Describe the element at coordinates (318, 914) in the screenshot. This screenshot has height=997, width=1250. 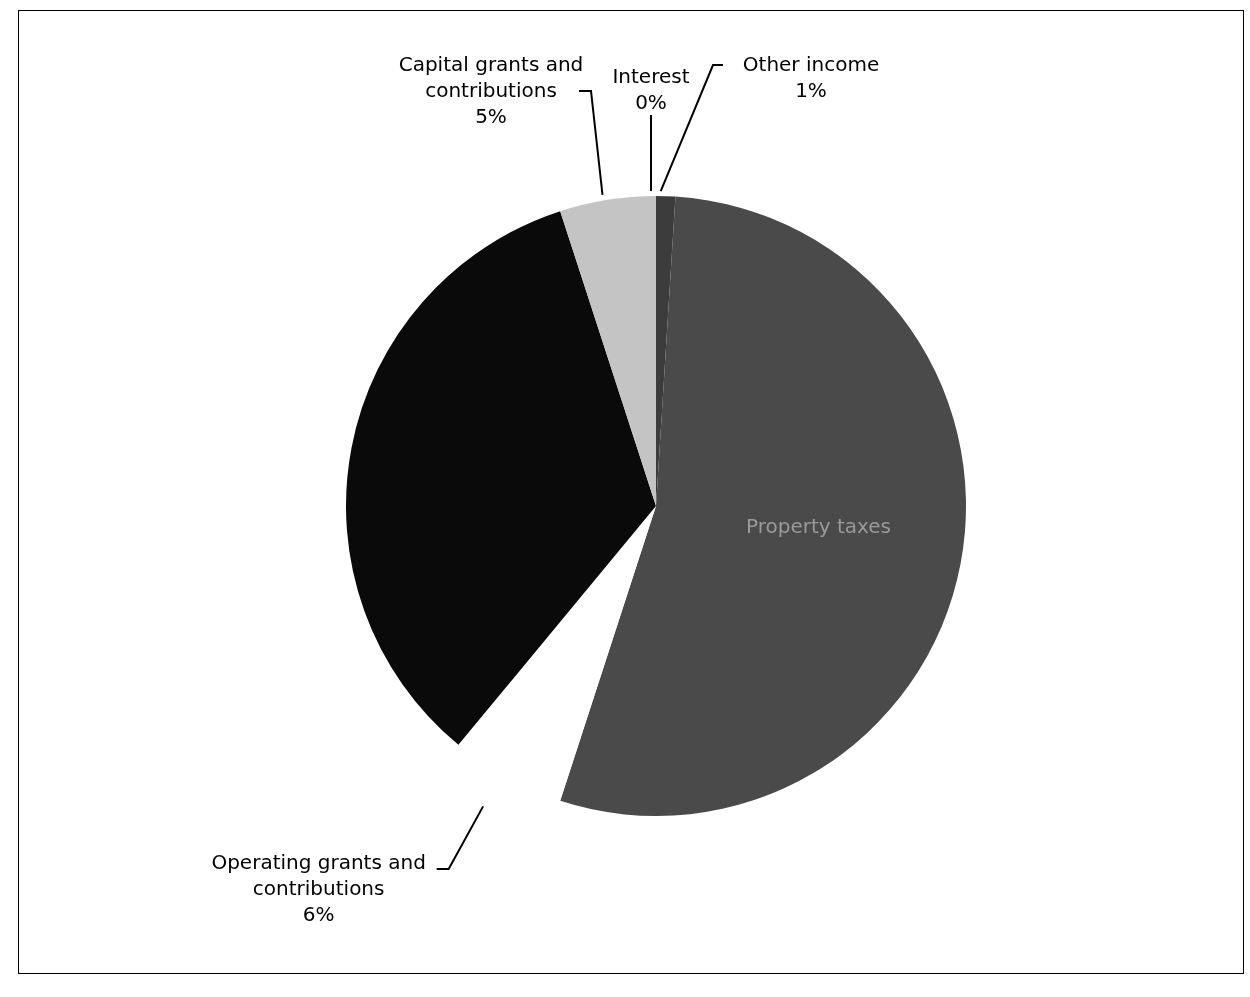
I see `data-label: 6%` at that location.